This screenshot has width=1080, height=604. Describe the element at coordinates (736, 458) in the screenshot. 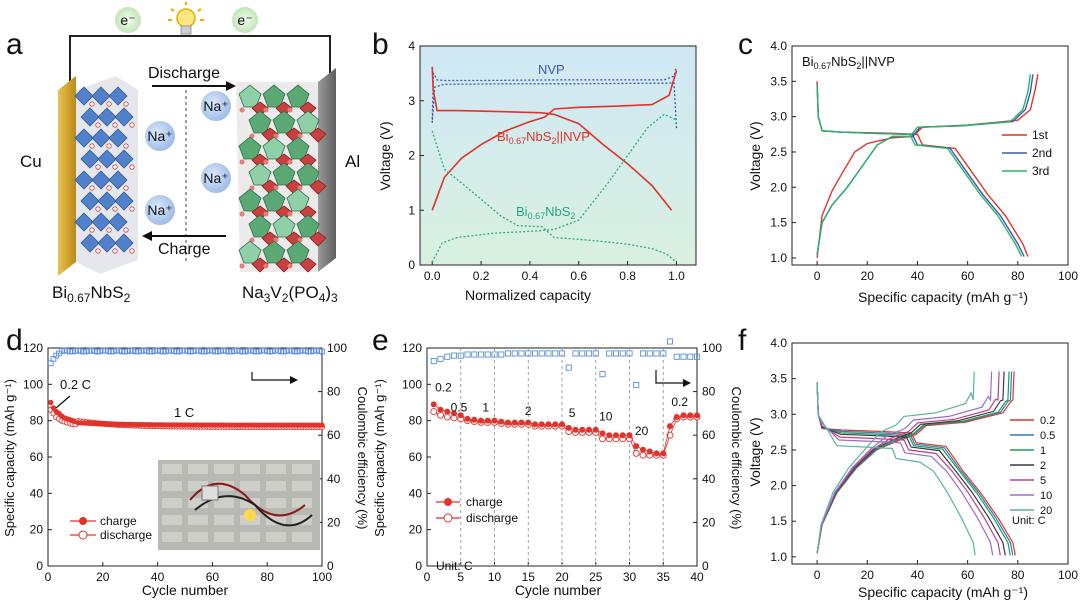

I see `y2-axis-label-e: Coulombic efficiency (%)` at that location.